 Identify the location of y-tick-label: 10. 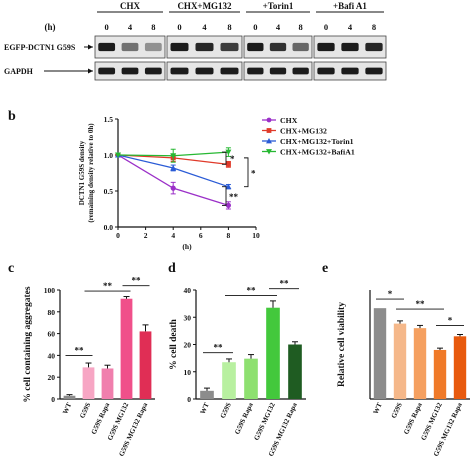
(188, 372).